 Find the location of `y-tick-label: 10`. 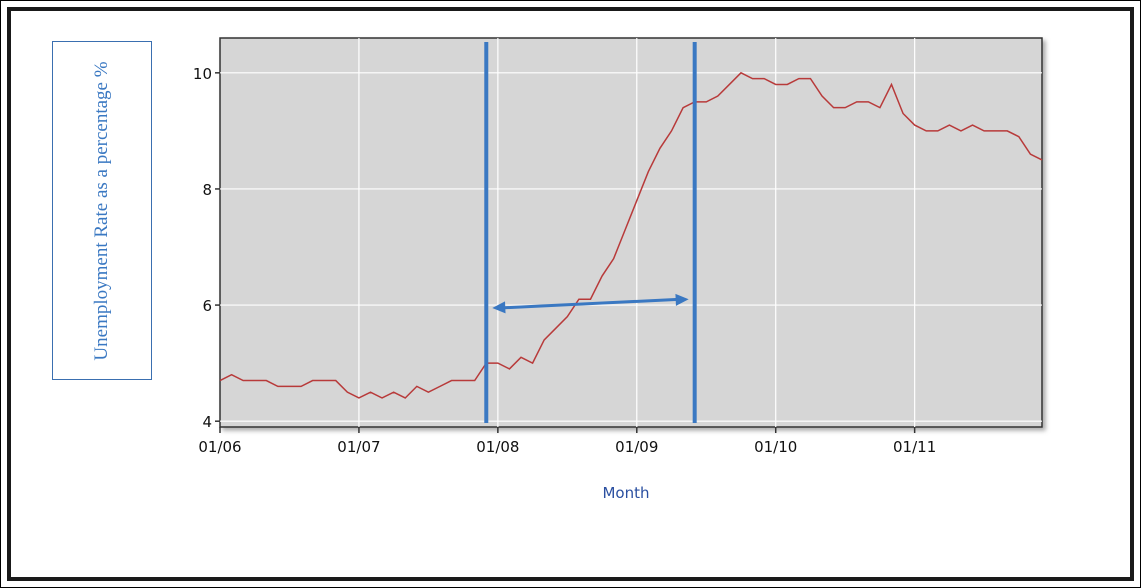

y-tick-label: 10 is located at coordinates (202, 74).